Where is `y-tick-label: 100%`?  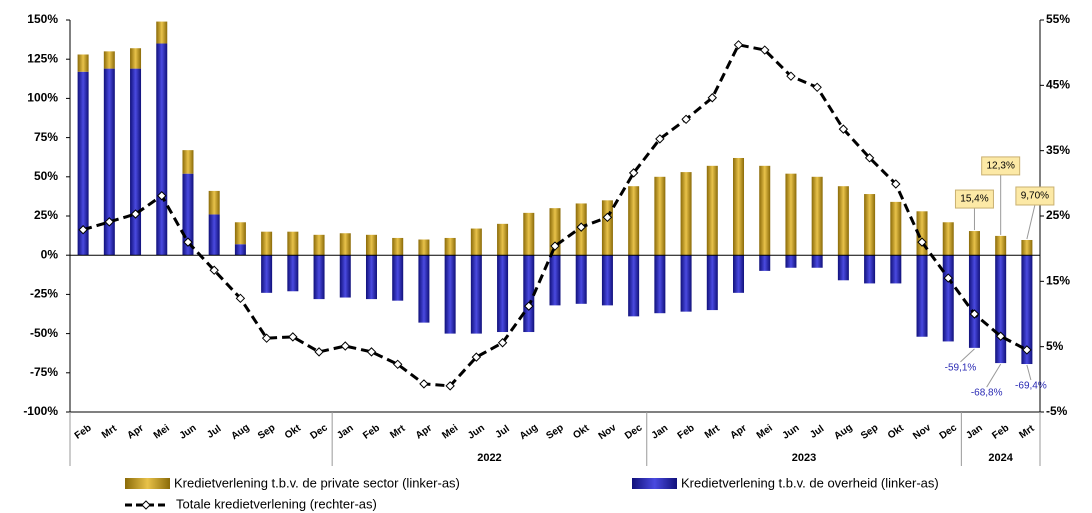 y-tick-label: 100% is located at coordinates (42, 98).